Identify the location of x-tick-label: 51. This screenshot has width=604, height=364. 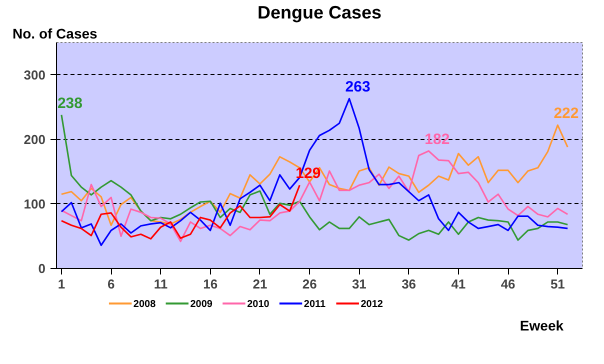
(557, 284).